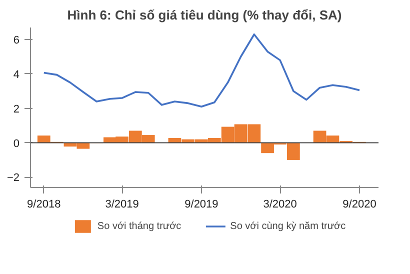 The height and width of the screenshot is (274, 410). I want to click on legend-label: So với cùng kỳ năm trước, so click(288, 226).